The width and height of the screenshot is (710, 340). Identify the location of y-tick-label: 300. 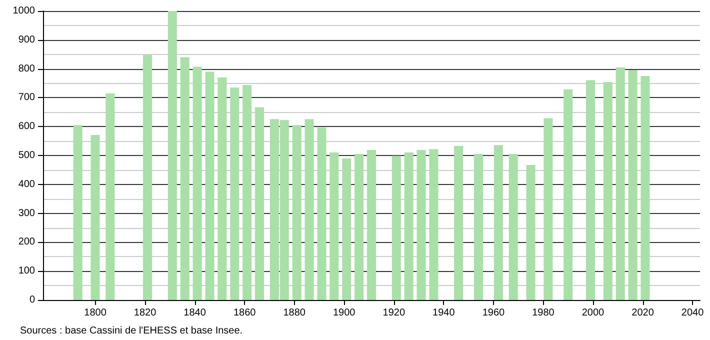
(27, 213).